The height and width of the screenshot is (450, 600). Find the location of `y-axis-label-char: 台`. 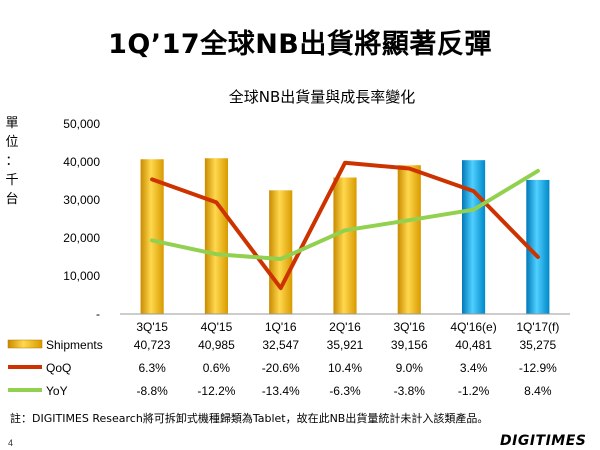

y-axis-label-char: 台 is located at coordinates (11, 199).